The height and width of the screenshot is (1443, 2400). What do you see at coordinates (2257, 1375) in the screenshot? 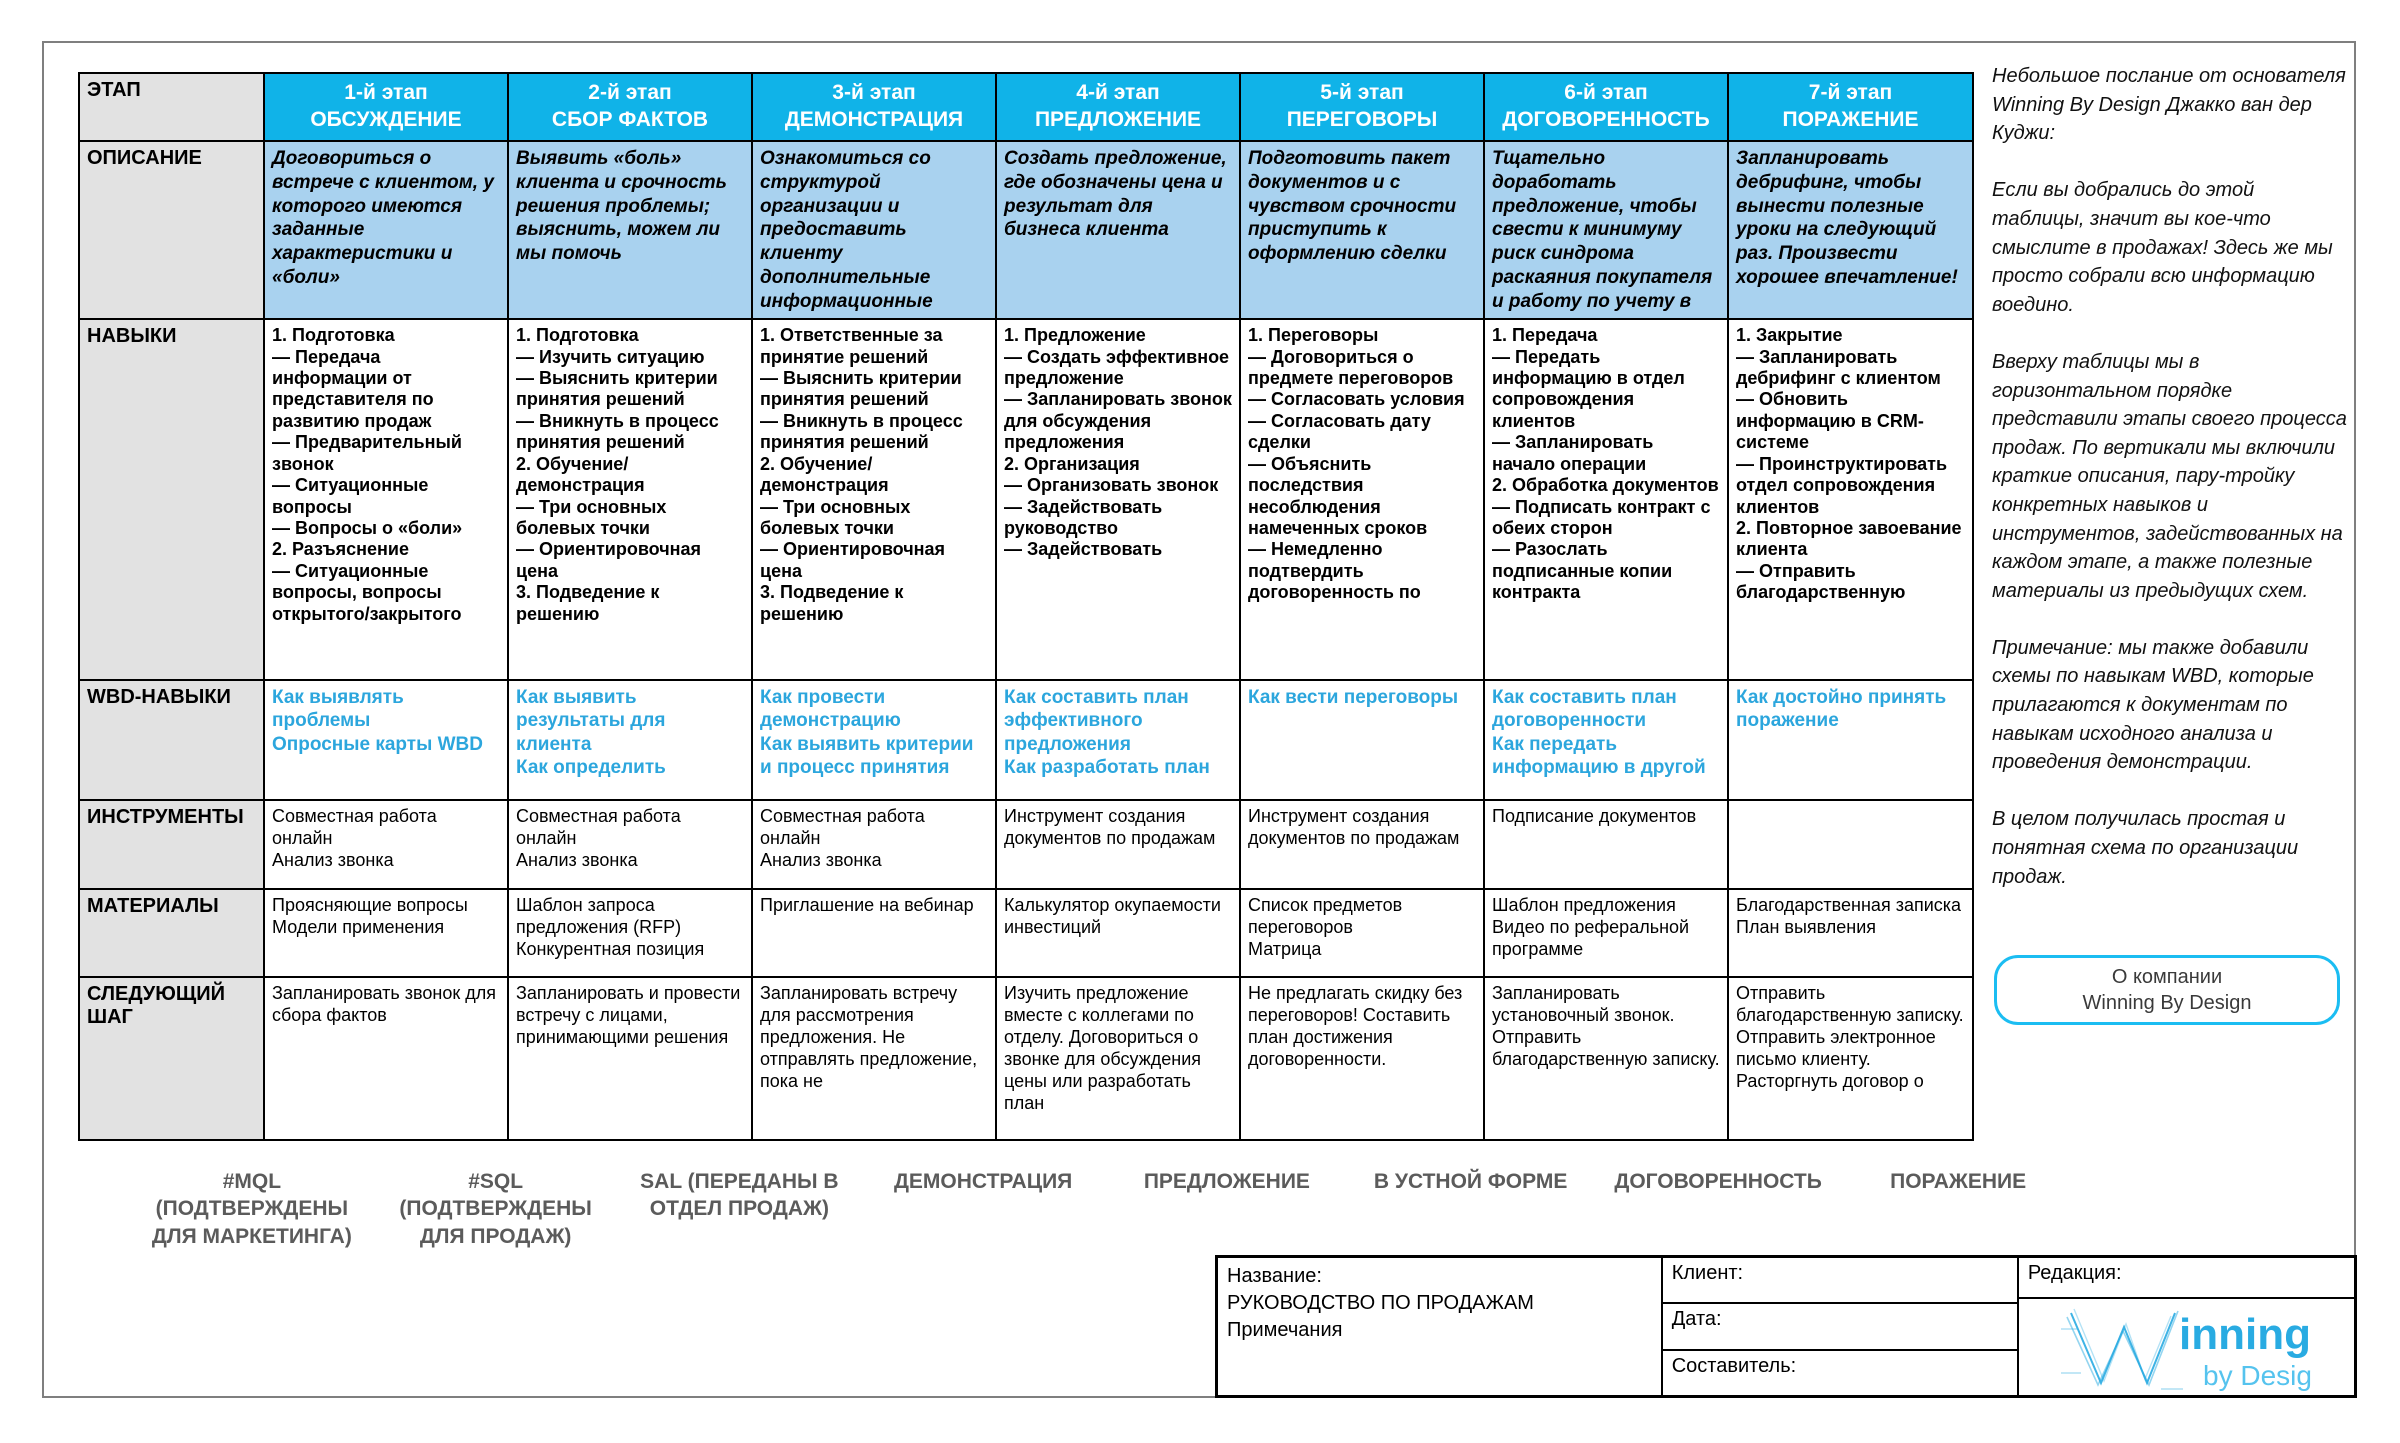
I see `svg-text: by Design` at bounding box center [2257, 1375].